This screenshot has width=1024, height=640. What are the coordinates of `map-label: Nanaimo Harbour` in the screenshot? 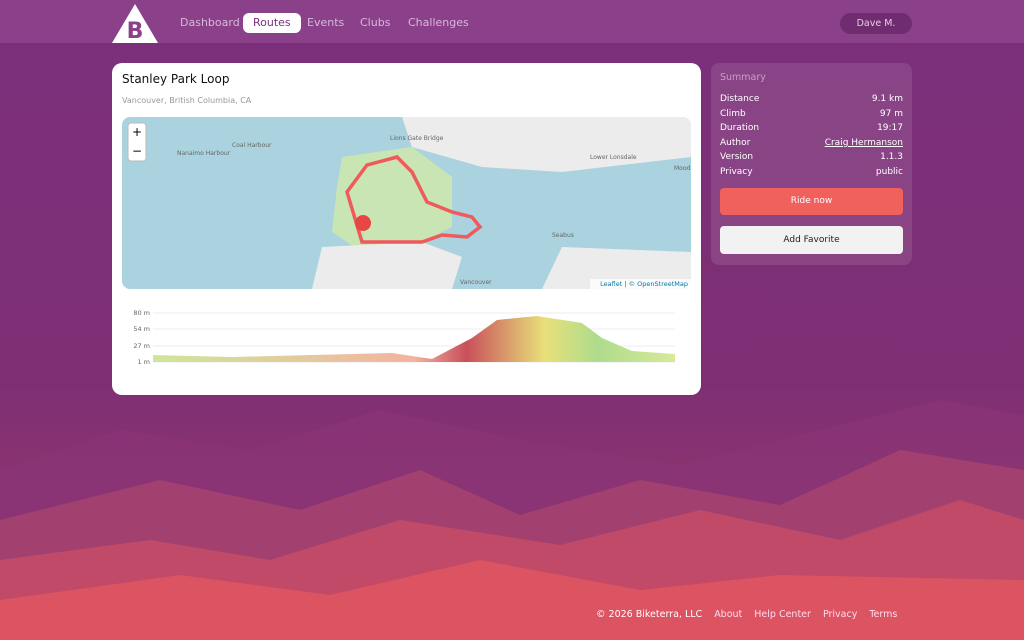 It's located at (204, 153).